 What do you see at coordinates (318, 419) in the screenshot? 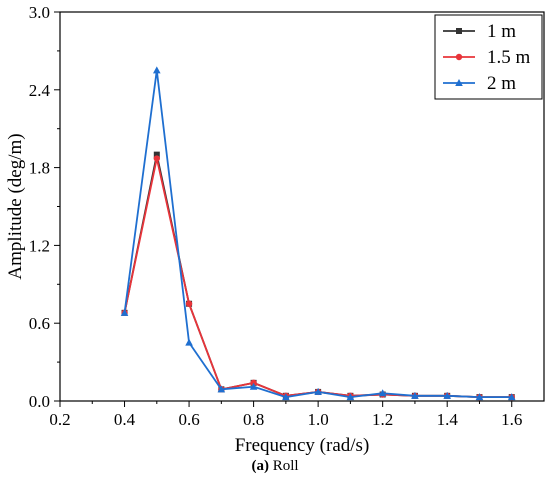
I see `x-tick-label: 1.0` at bounding box center [318, 419].